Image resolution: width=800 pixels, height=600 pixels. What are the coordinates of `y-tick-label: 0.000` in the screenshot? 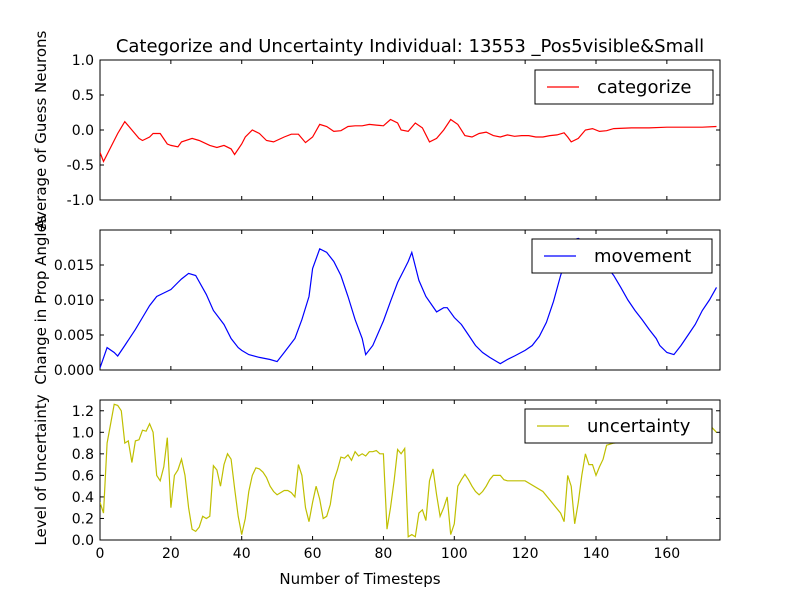 It's located at (74, 371).